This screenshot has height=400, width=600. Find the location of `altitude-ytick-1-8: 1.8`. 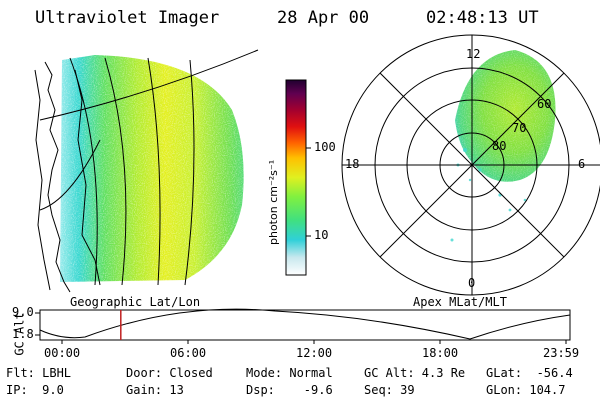

altitude-ytick-1-8: 1.8 is located at coordinates (23, 334).